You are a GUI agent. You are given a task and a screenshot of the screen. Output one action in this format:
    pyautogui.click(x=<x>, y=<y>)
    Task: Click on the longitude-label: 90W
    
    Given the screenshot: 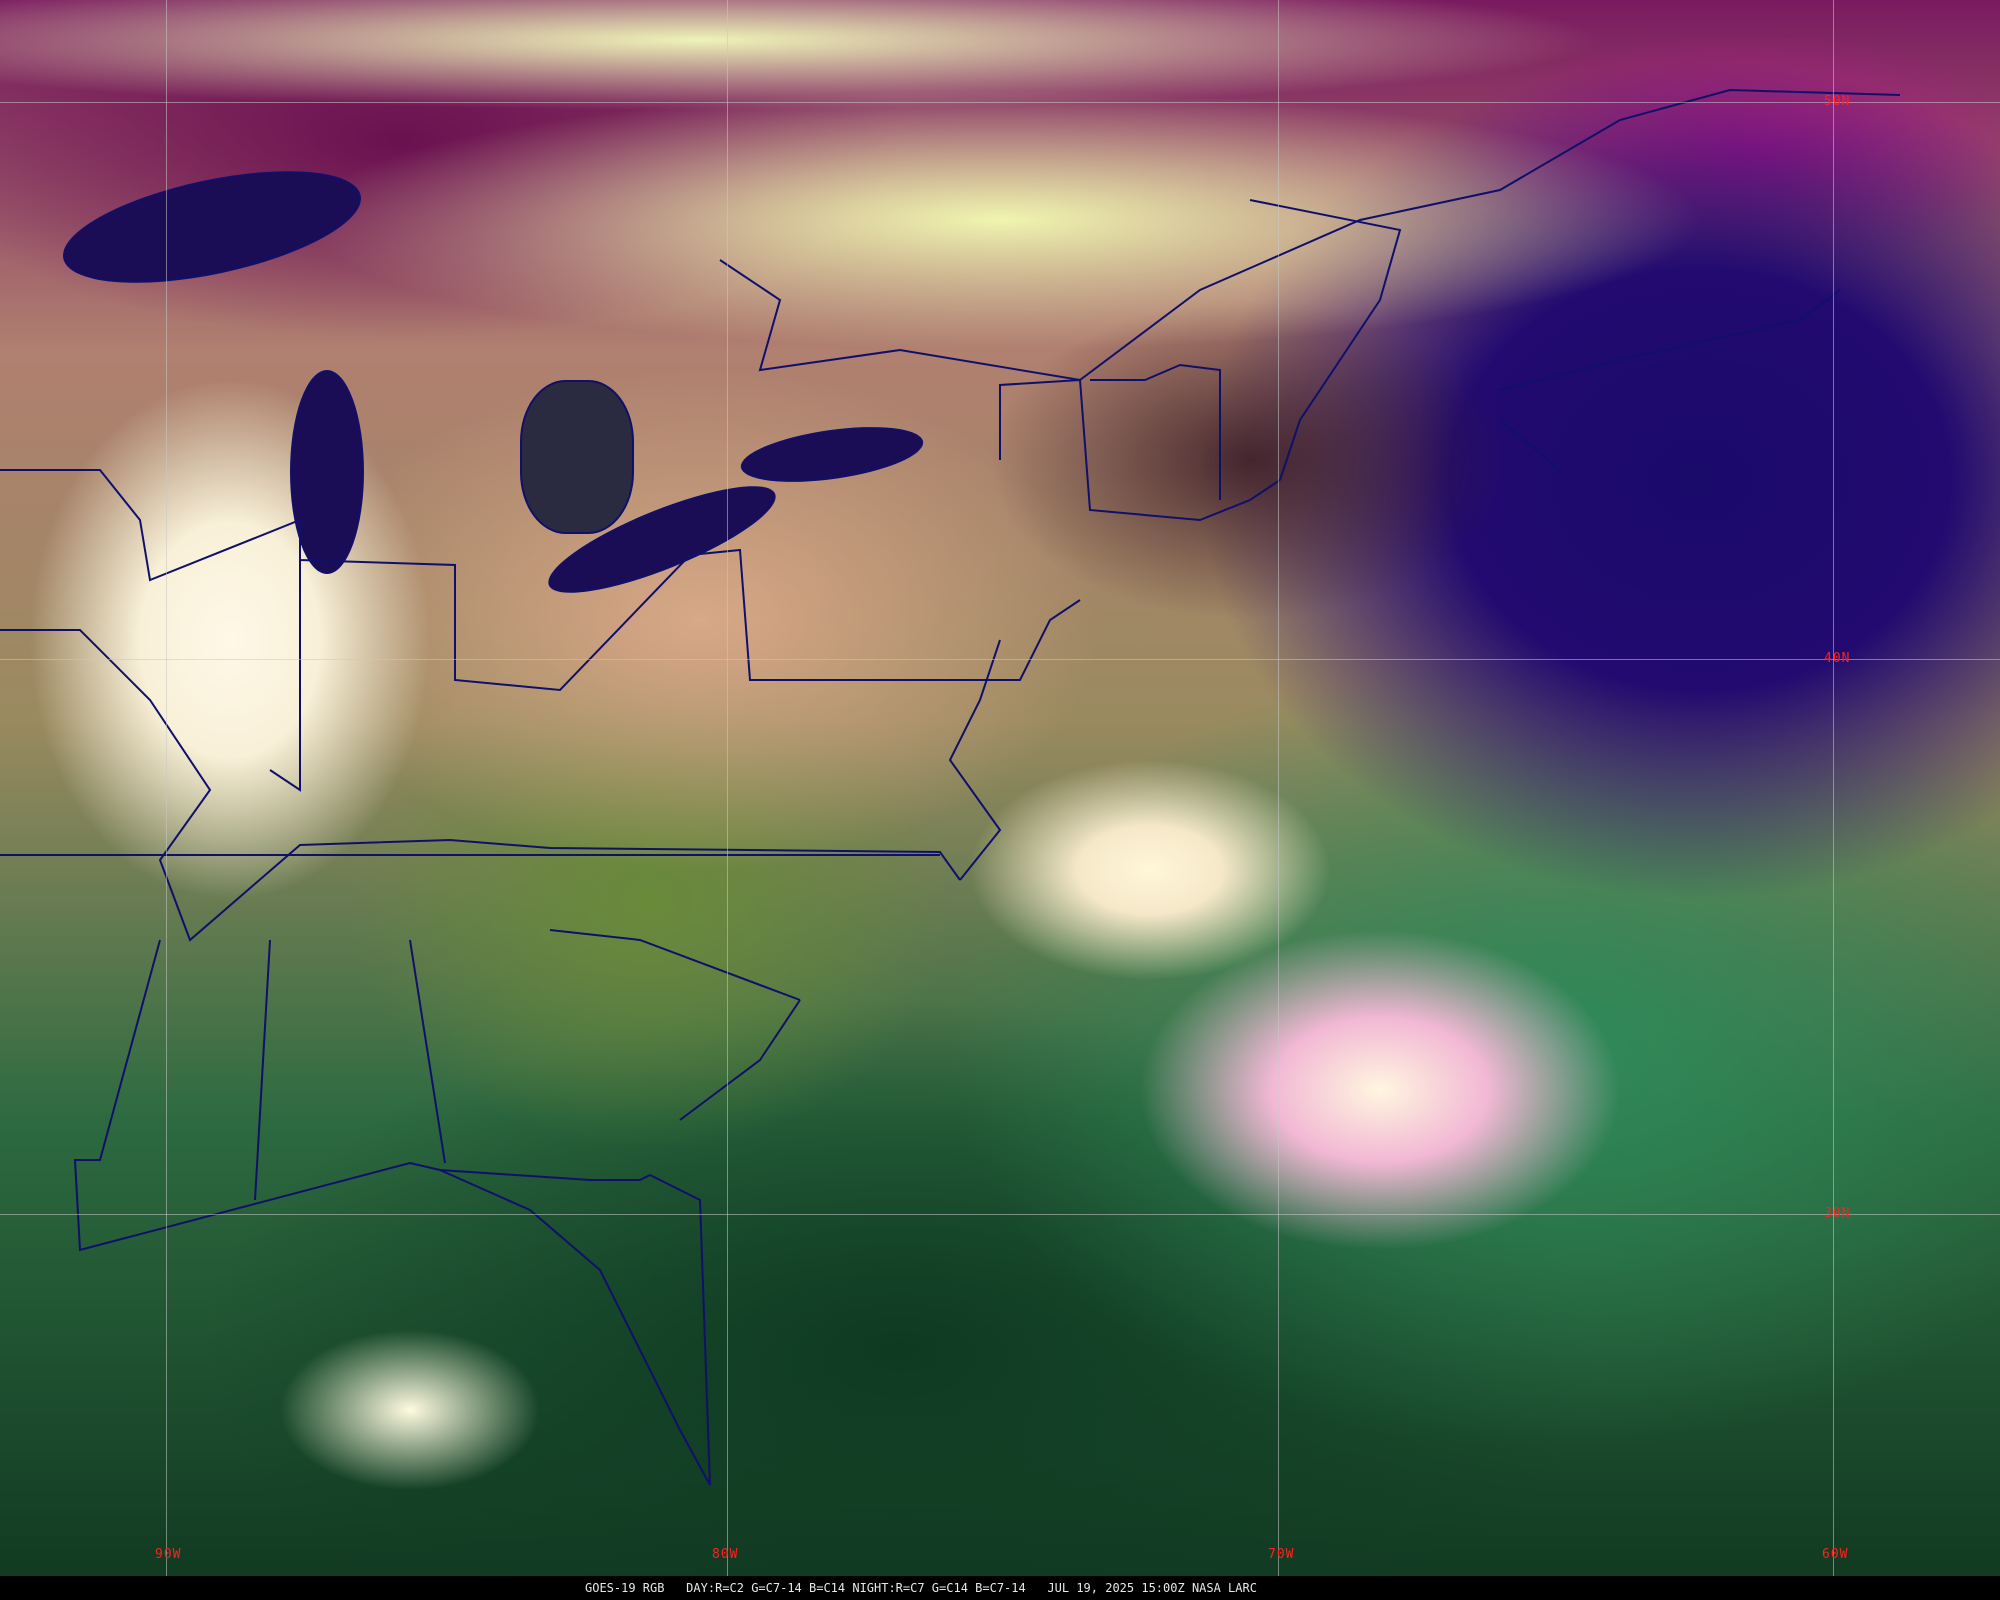 What is the action you would take?
    pyautogui.click(x=168, y=1554)
    